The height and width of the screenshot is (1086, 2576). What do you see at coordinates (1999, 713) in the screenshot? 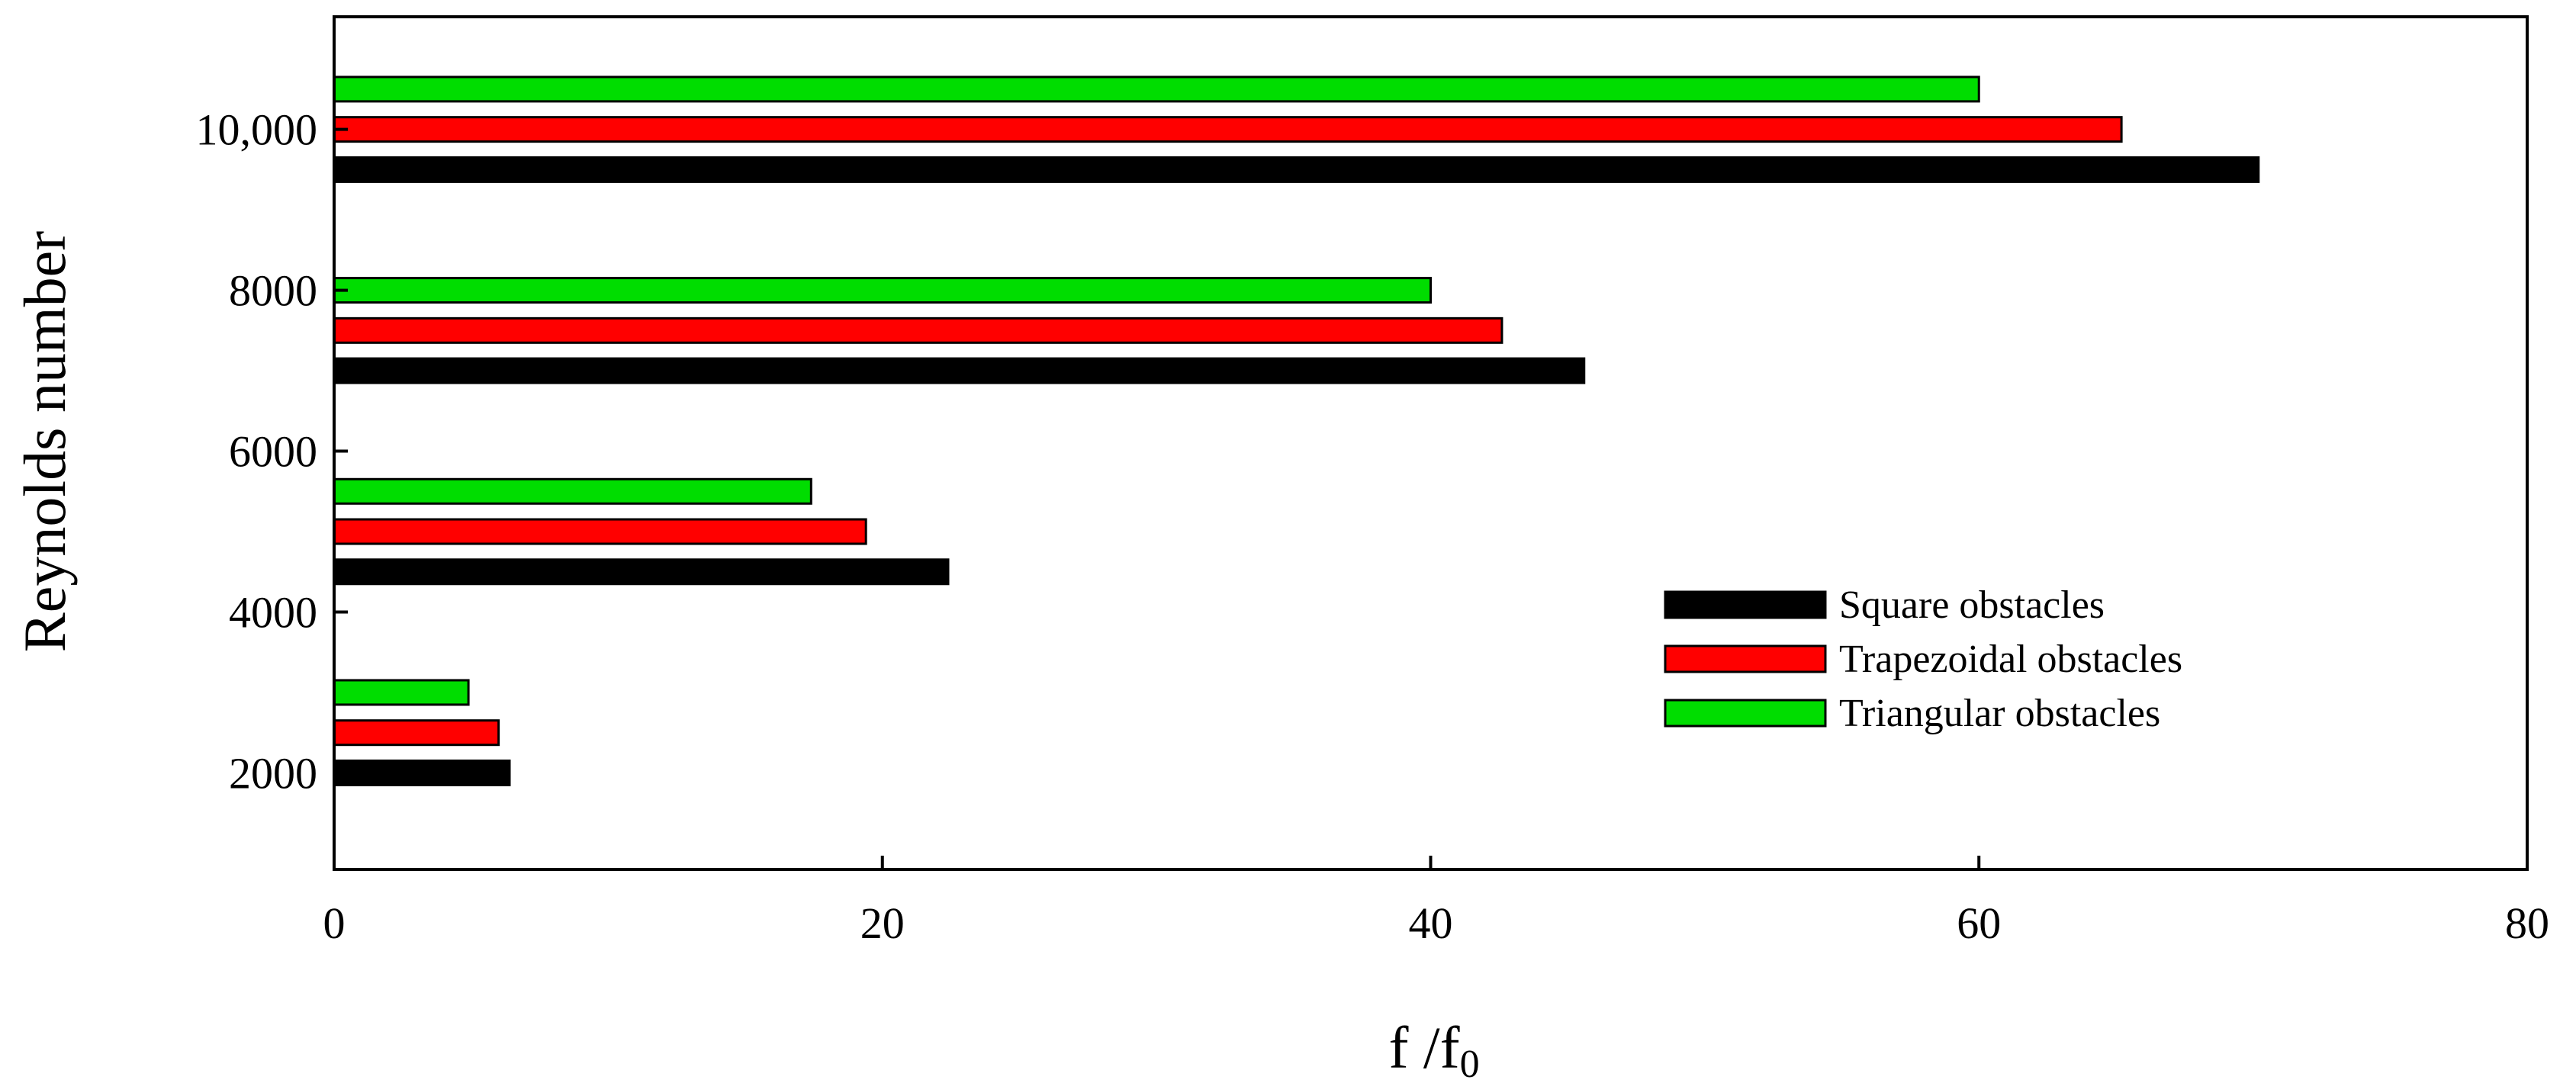
I see `legend-label: Triangular obstacles` at bounding box center [1999, 713].